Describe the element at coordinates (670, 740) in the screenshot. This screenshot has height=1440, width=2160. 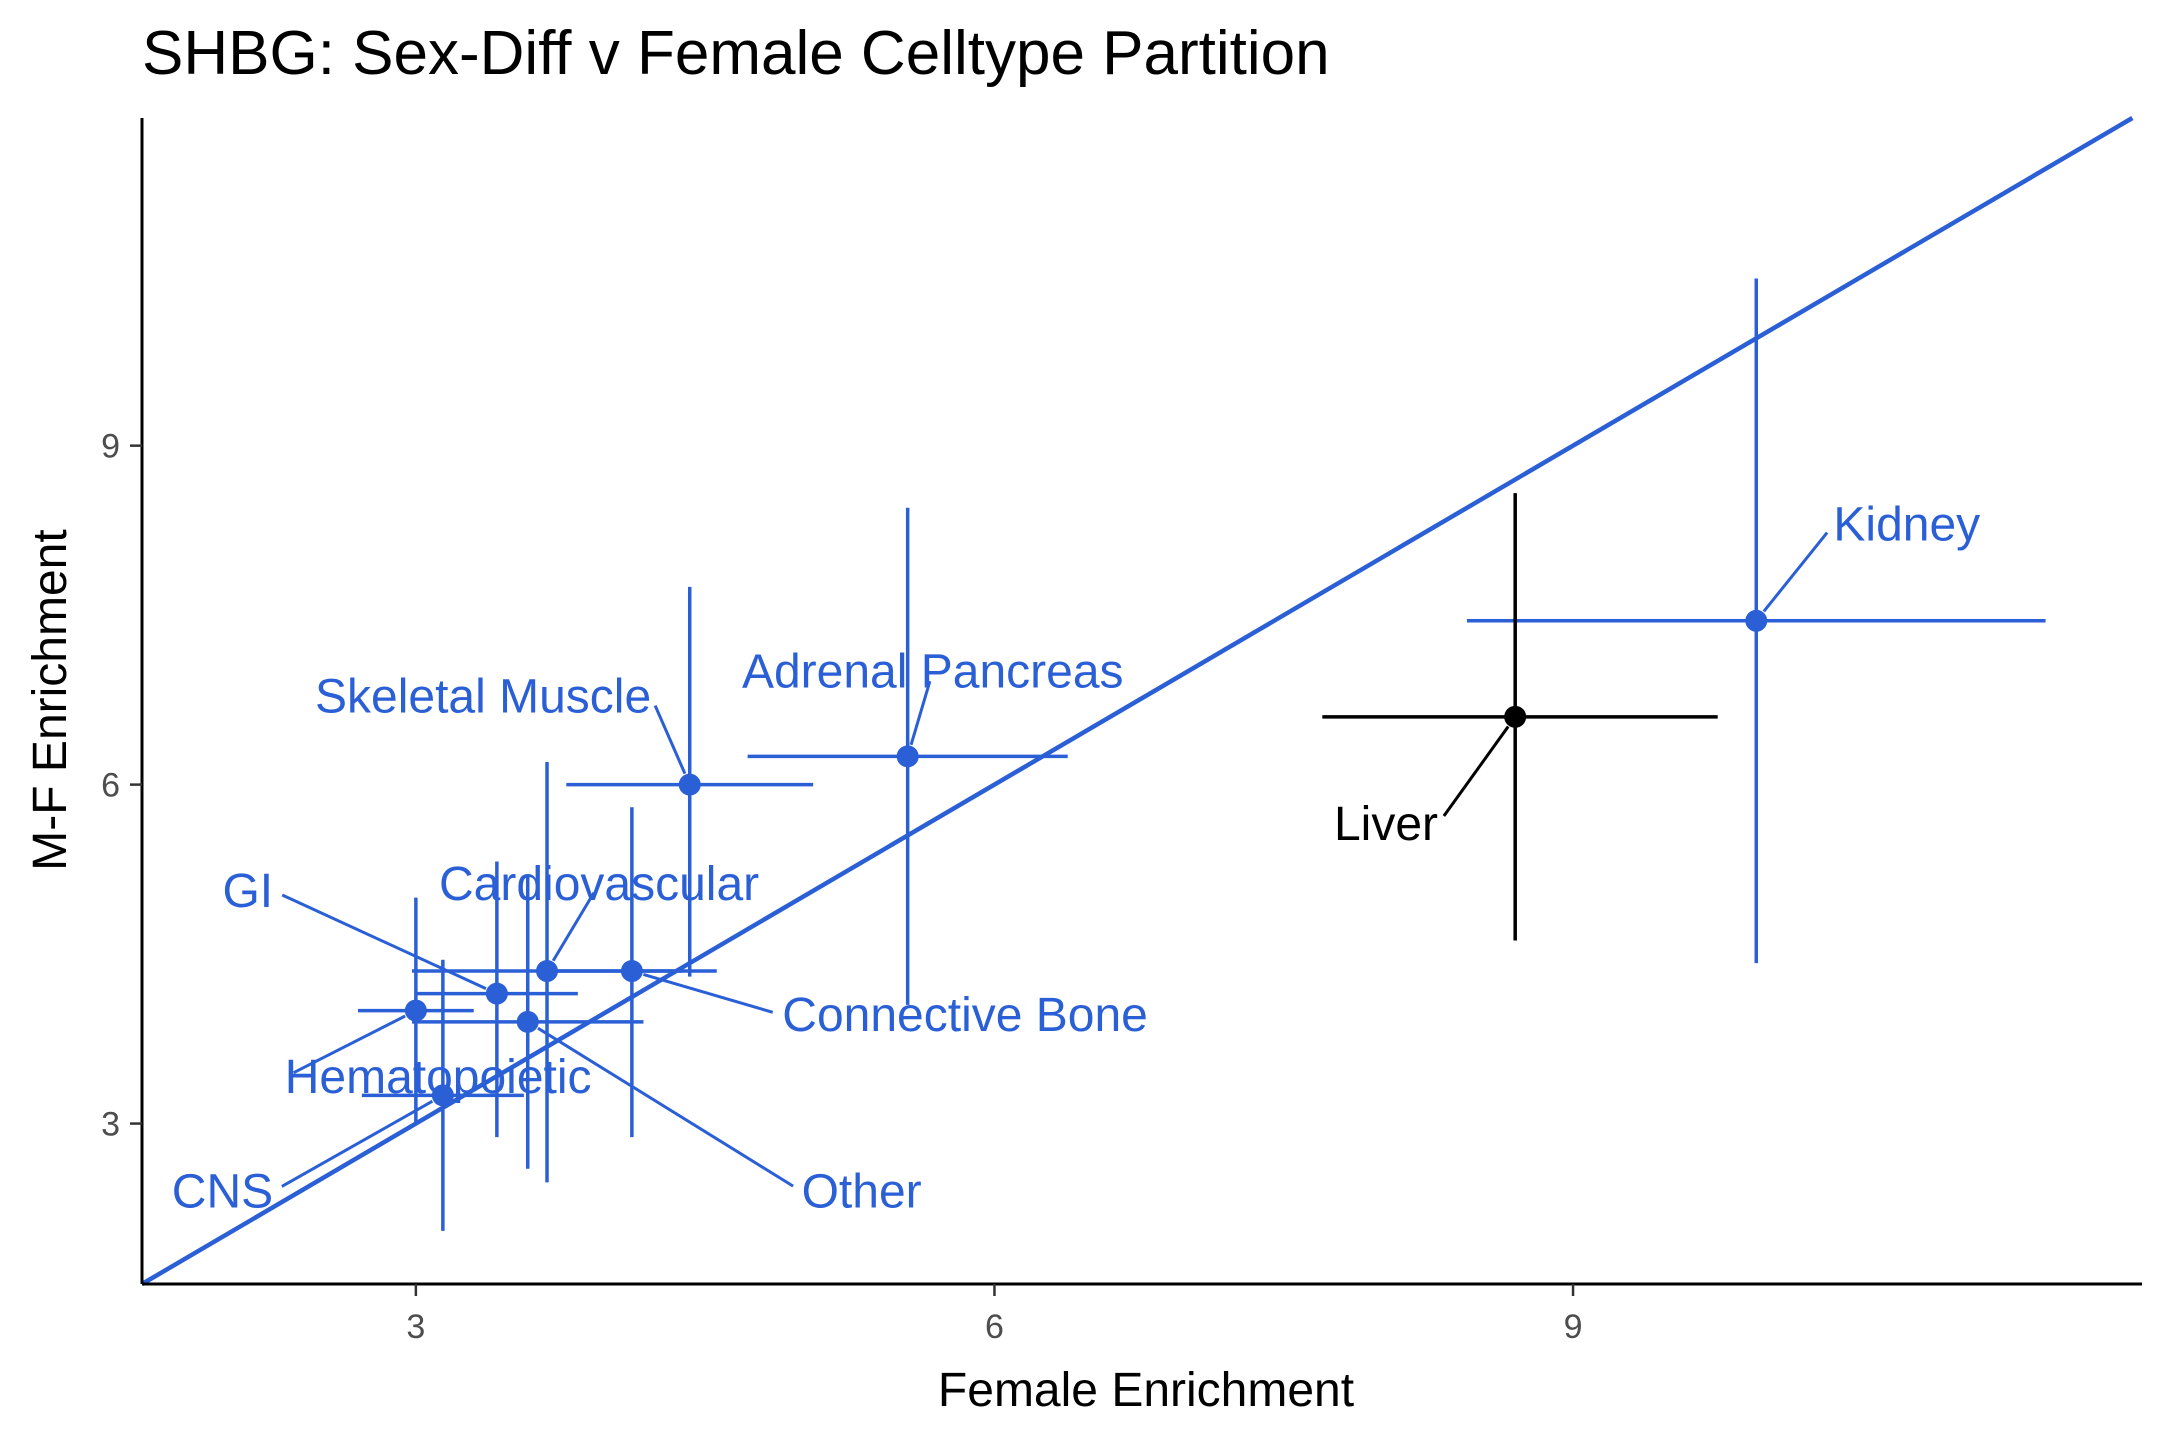
I see `skeletal-muscle-leader-line` at that location.